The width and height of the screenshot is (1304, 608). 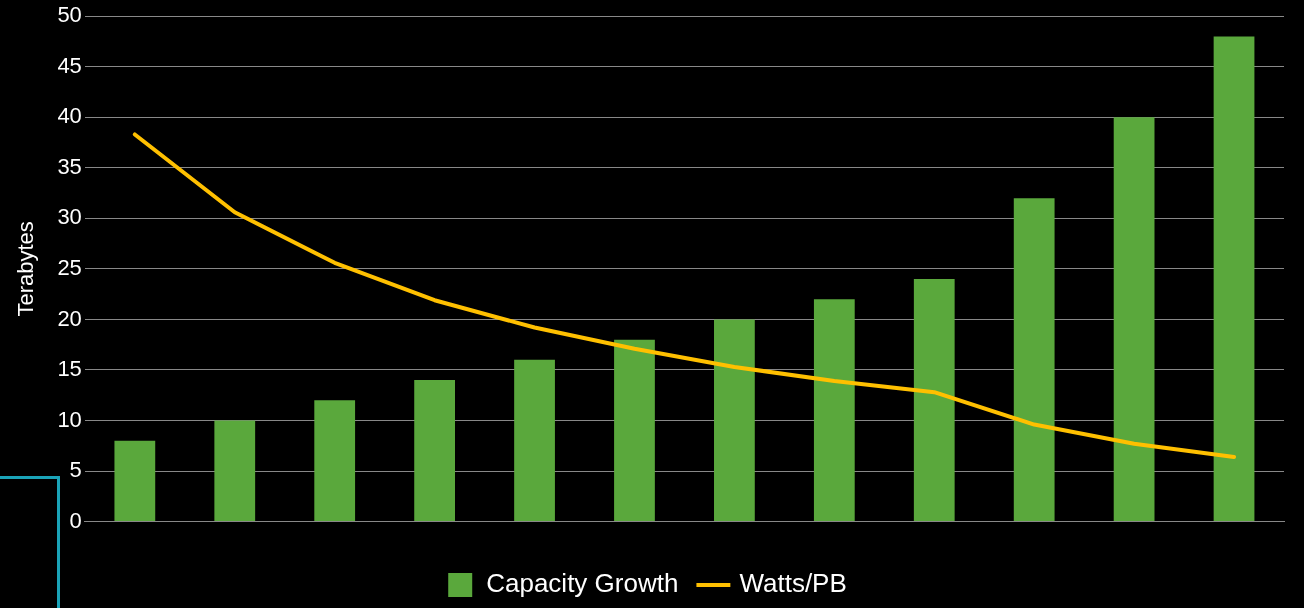 I want to click on legend-label: Capacity Growth, so click(x=582, y=583).